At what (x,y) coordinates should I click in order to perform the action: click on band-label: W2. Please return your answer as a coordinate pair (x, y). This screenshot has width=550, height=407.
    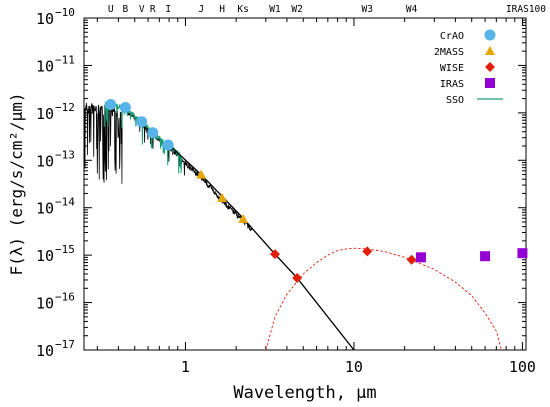
    Looking at the image, I should click on (296, 9).